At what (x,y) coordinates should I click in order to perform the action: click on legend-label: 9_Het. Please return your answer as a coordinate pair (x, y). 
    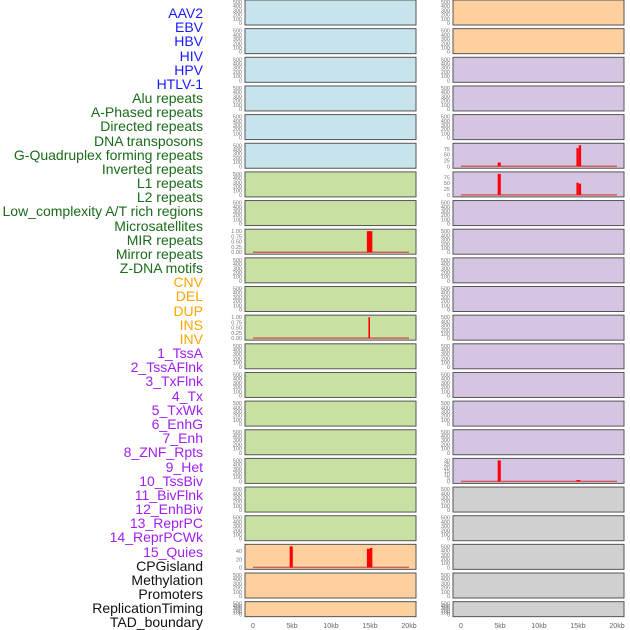
    Looking at the image, I should click on (184, 466).